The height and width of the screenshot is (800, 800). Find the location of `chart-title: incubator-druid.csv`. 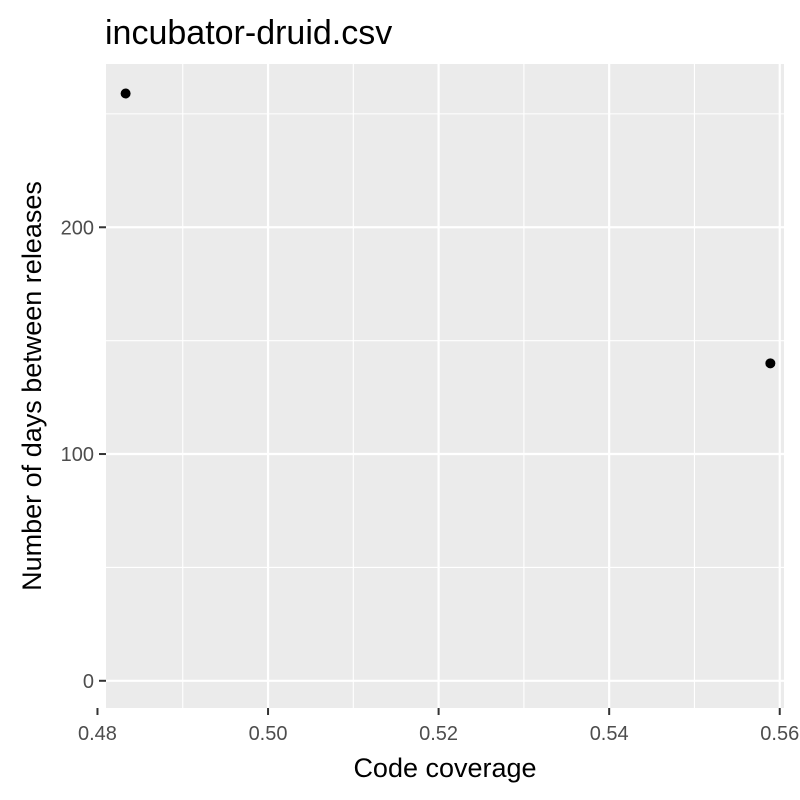

chart-title: incubator-druid.csv is located at coordinates (248, 33).